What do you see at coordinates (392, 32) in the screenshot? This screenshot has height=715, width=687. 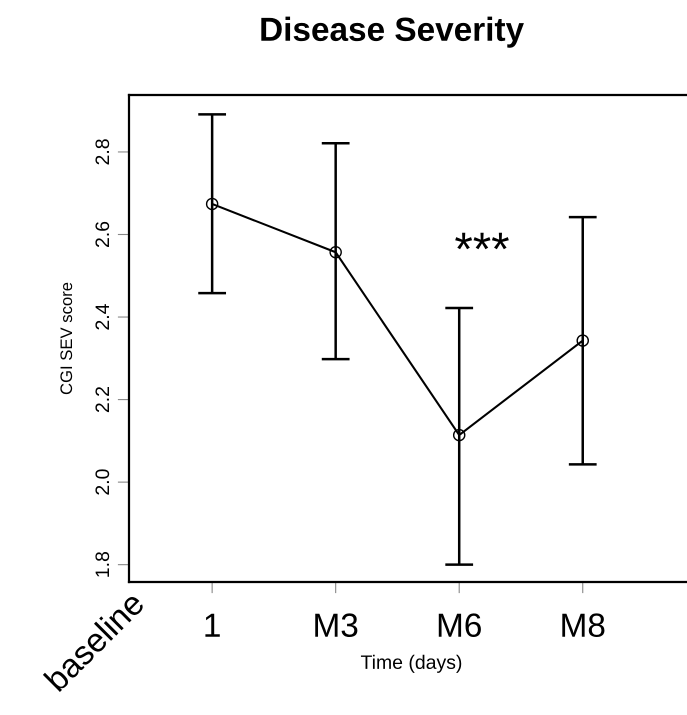 I see `chart-title: Disease Severity` at bounding box center [392, 32].